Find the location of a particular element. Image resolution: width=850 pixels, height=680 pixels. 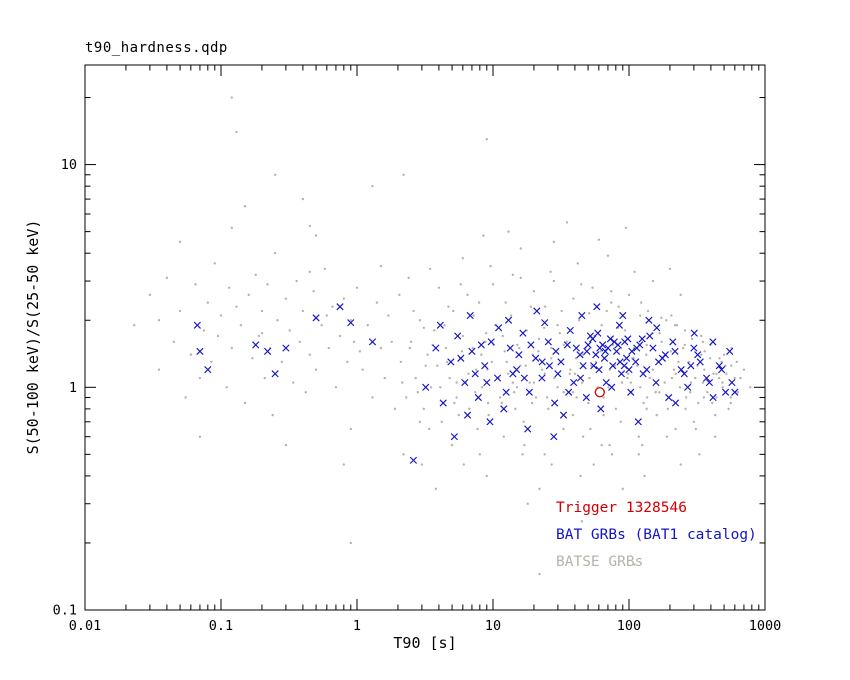

x-tick-label: 1 is located at coordinates (357, 626).